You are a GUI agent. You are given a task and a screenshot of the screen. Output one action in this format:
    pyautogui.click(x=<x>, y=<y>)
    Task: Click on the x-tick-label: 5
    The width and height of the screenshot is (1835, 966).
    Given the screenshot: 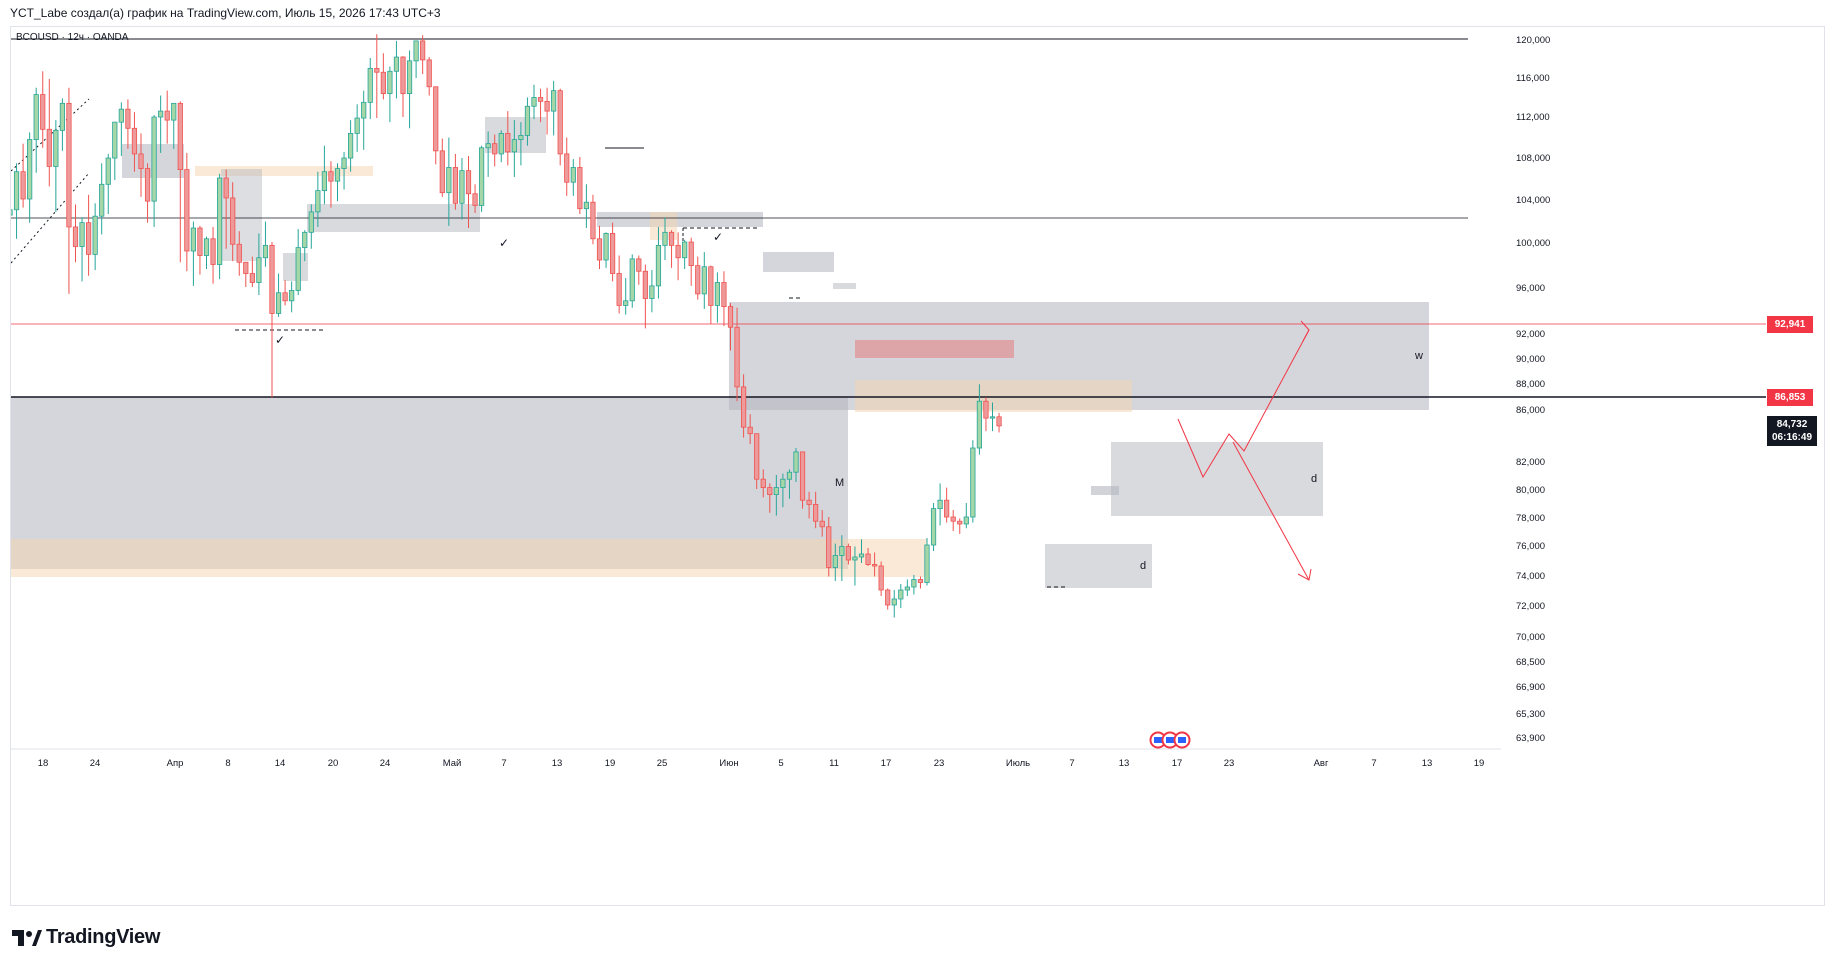 What is the action you would take?
    pyautogui.click(x=780, y=763)
    